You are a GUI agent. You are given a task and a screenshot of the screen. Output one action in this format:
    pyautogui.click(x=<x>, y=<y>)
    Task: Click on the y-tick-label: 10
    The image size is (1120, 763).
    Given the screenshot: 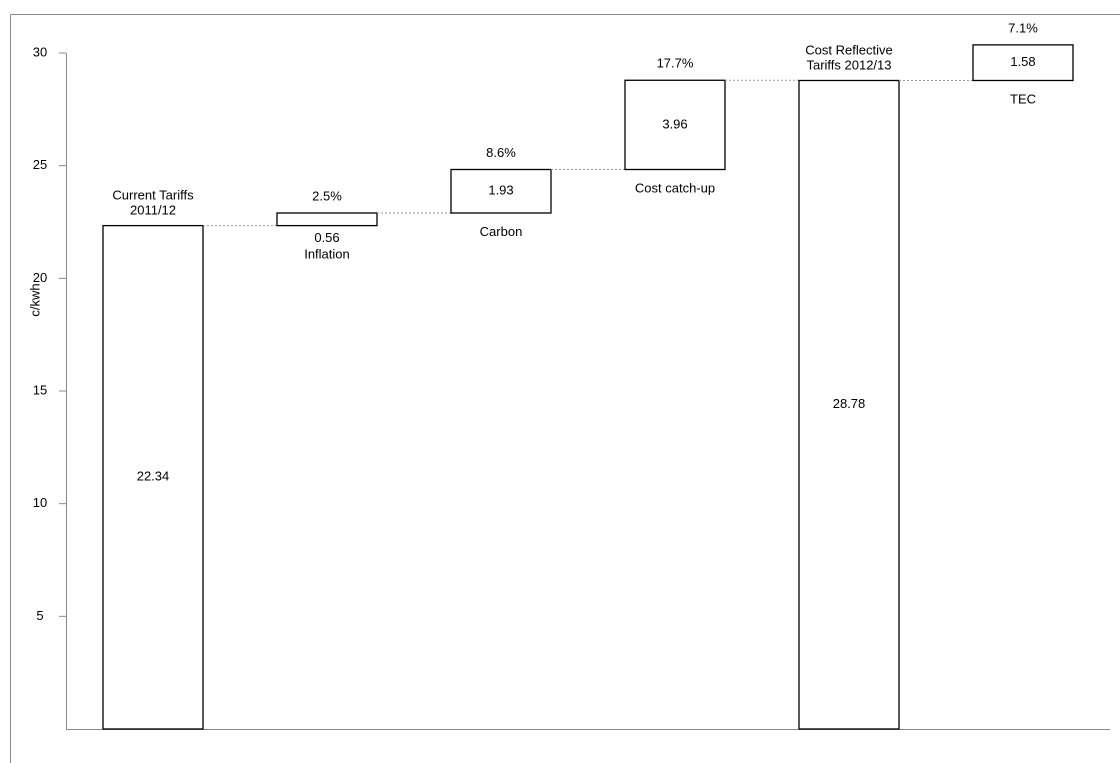 What is the action you would take?
    pyautogui.click(x=40, y=502)
    